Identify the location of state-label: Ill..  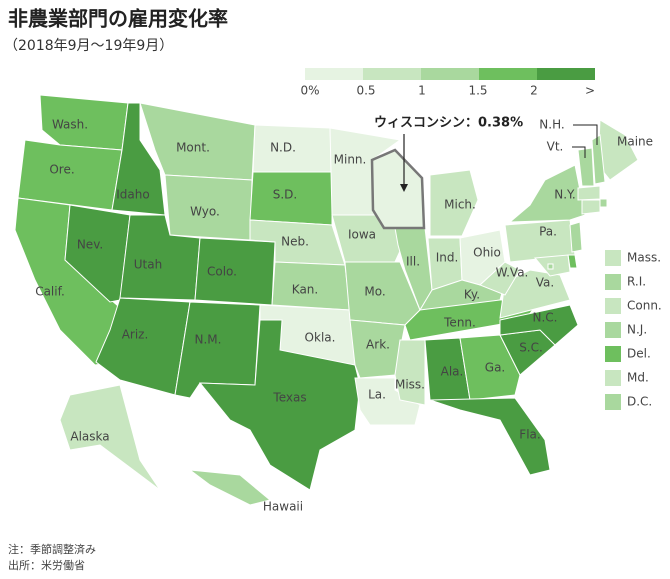
(413, 262).